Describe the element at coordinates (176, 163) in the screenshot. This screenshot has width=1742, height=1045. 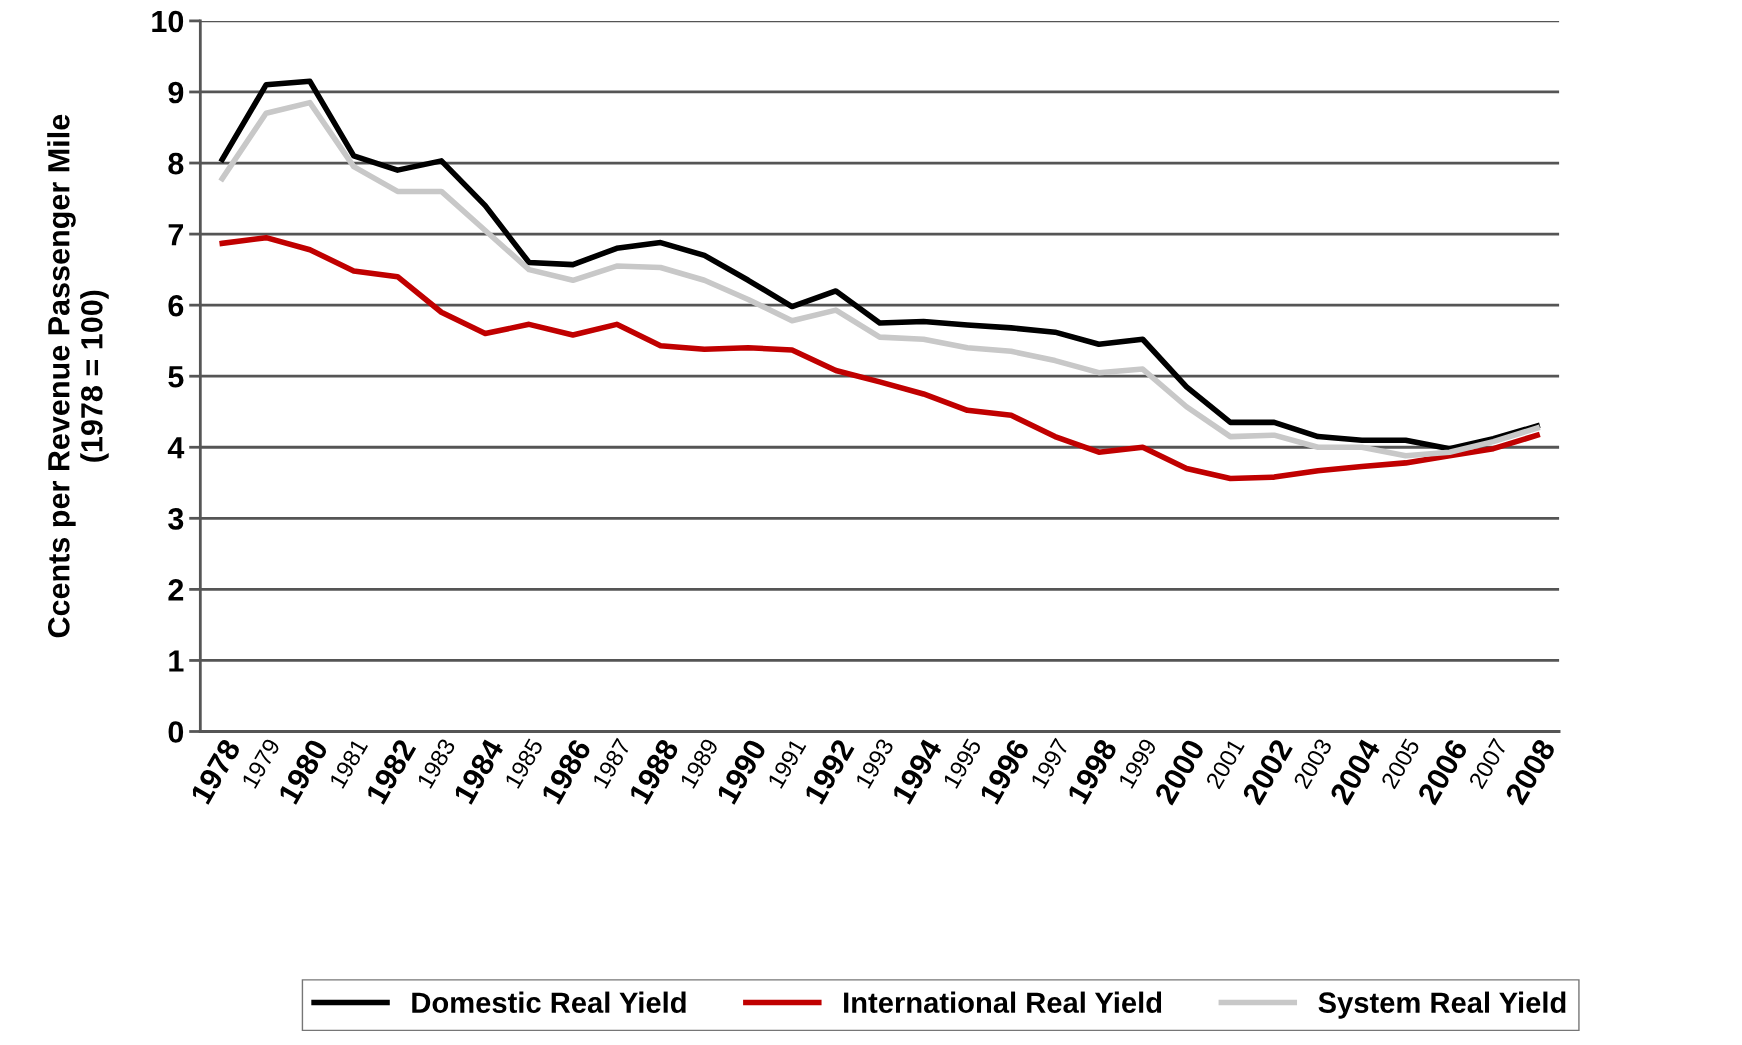
I see `y-tick-label: 8` at that location.